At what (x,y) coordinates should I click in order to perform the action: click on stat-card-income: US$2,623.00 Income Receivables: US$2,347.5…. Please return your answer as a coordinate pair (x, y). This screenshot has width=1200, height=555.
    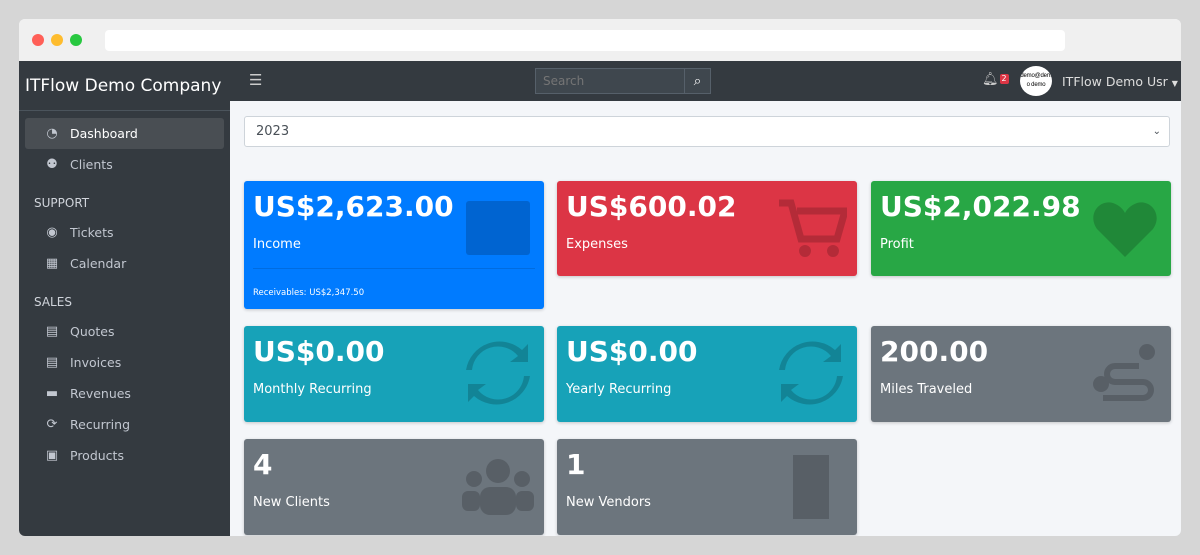
    Looking at the image, I should click on (394, 245).